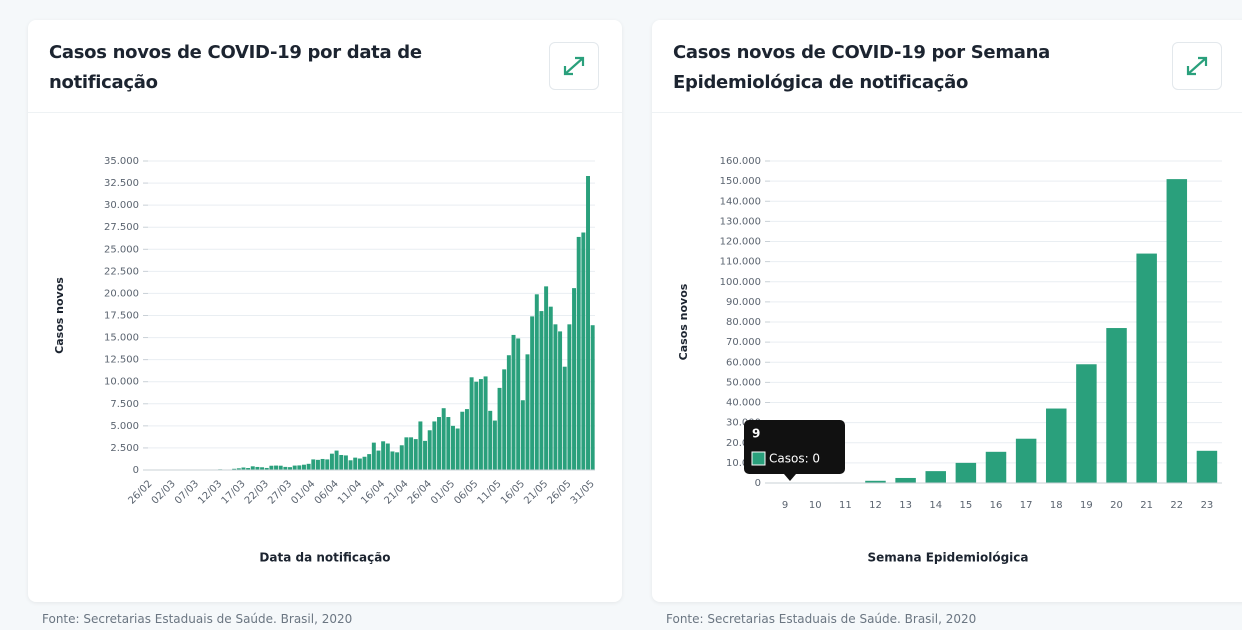 The image size is (1242, 630). I want to click on x-tick-label: 26/05, so click(559, 492).